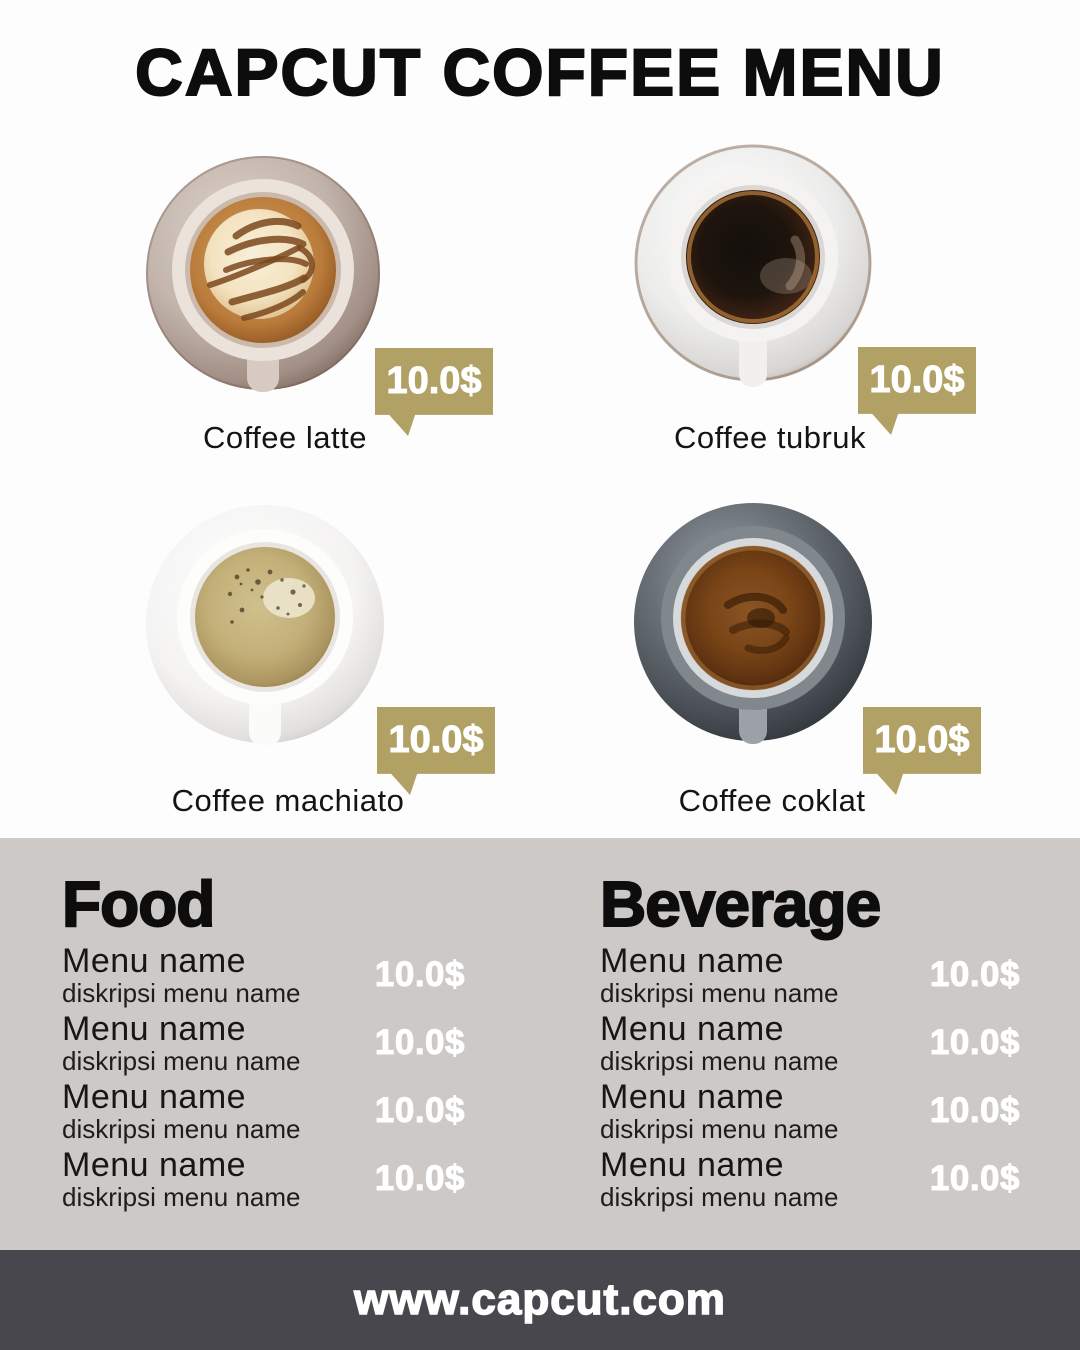 The width and height of the screenshot is (1080, 1350). I want to click on page-title: CAPCUT COFFEE MENU, so click(539, 72).